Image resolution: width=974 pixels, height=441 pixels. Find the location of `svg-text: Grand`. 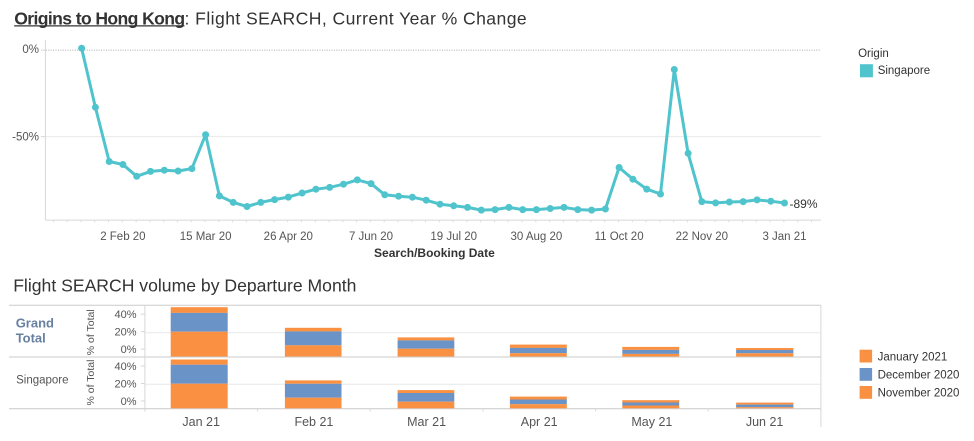

svg-text: Grand is located at coordinates (35, 322).